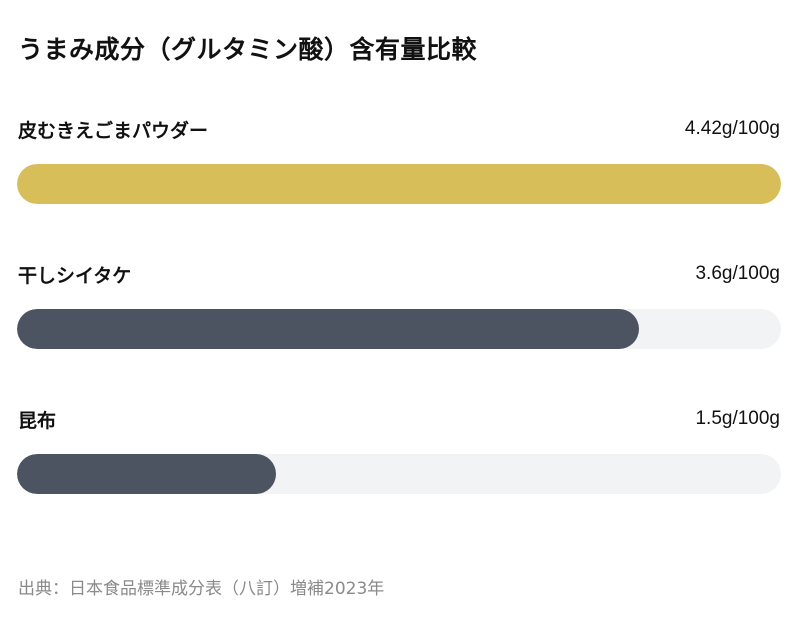  Describe the element at coordinates (37, 421) in the screenshot. I see `bar-label-kombu: 昆布` at that location.